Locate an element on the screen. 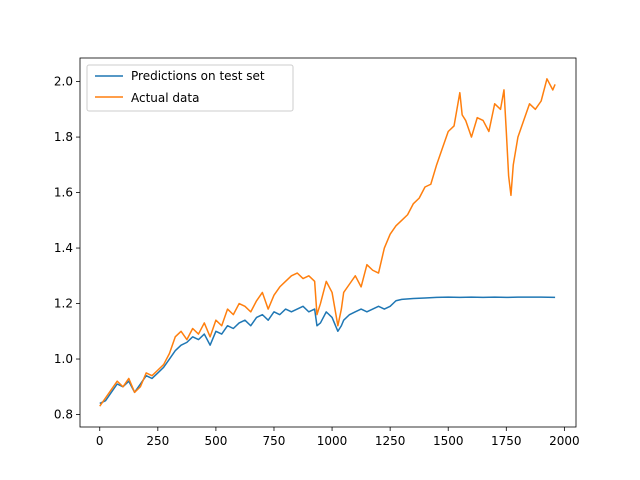 This screenshot has height=480, width=640. x-tick-label: 0 is located at coordinates (100, 441).